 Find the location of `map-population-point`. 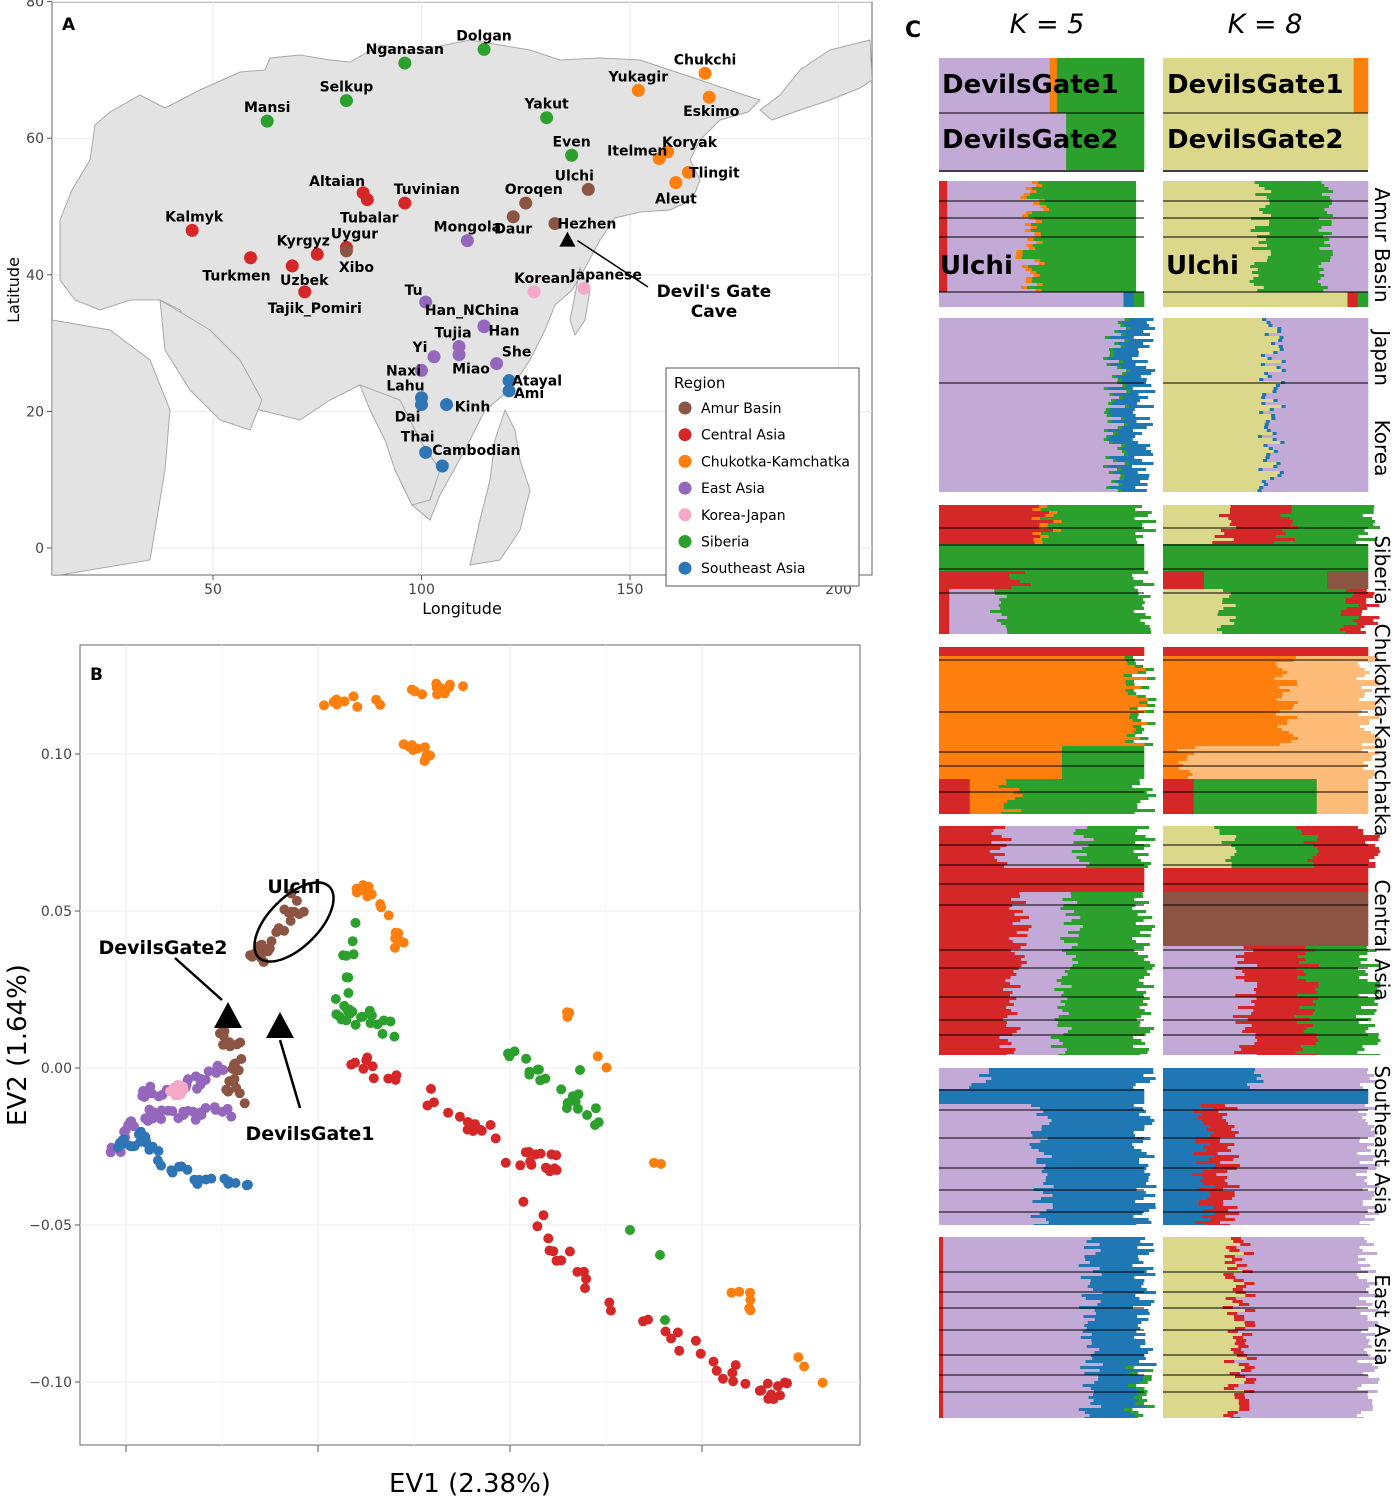

map-population-point is located at coordinates (484, 49).